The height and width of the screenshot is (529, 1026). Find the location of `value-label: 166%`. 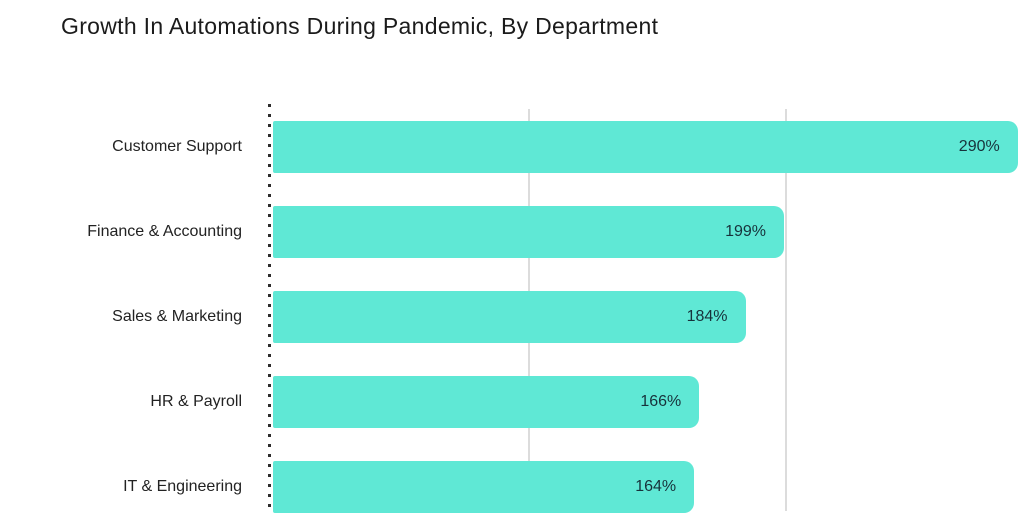

value-label: 166% is located at coordinates (661, 401).